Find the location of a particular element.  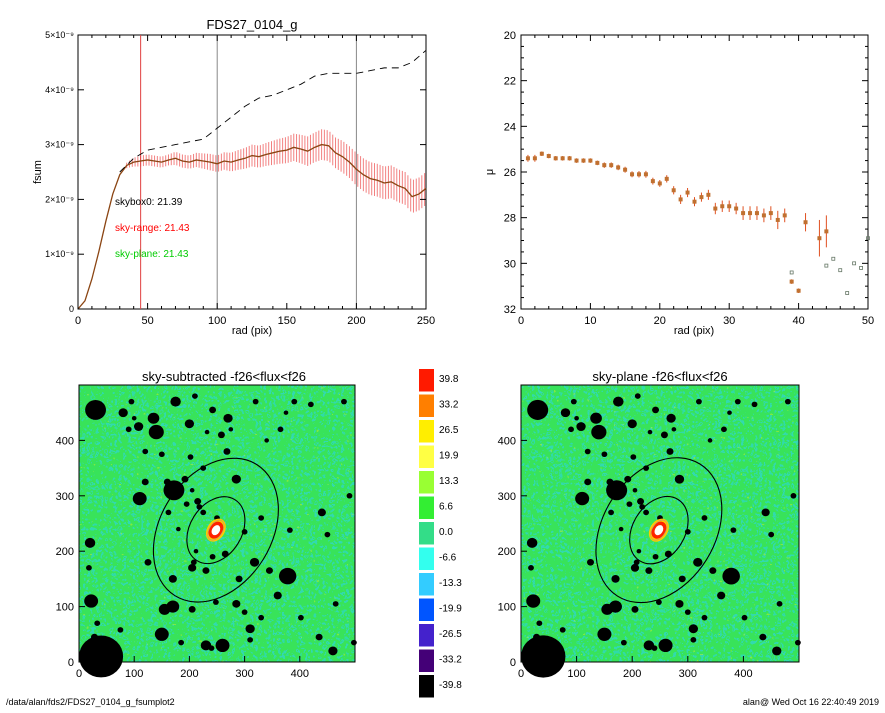

y-axis-ticks: 0 100 200 300 400 is located at coordinates (512, 552).